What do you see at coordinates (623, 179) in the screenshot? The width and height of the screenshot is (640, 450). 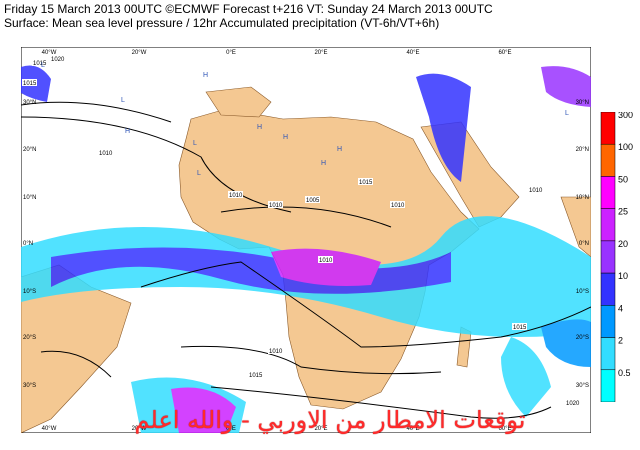 I see `legend-level: 50` at bounding box center [623, 179].